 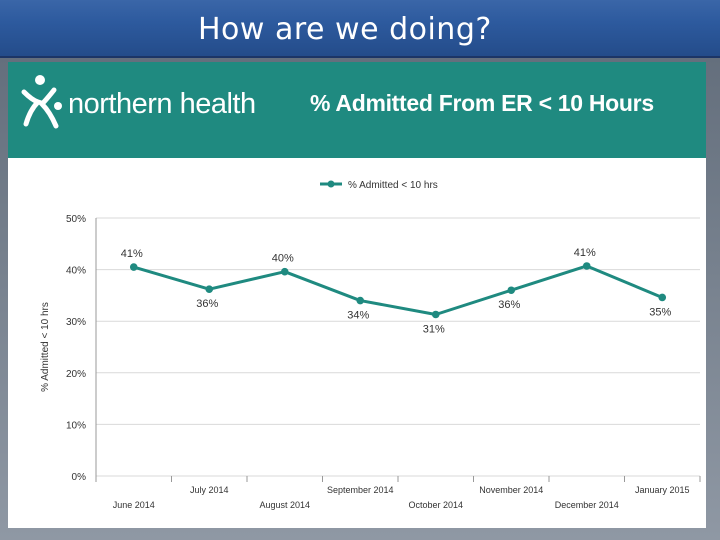 What do you see at coordinates (284, 505) in the screenshot?
I see `x-tick-label: August 2014` at bounding box center [284, 505].